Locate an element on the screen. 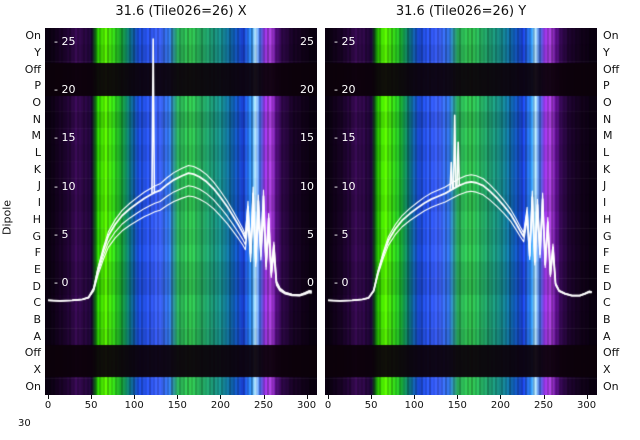 Image resolution: width=640 pixels, height=440 pixels. dipole-label-right: J is located at coordinates (605, 186).